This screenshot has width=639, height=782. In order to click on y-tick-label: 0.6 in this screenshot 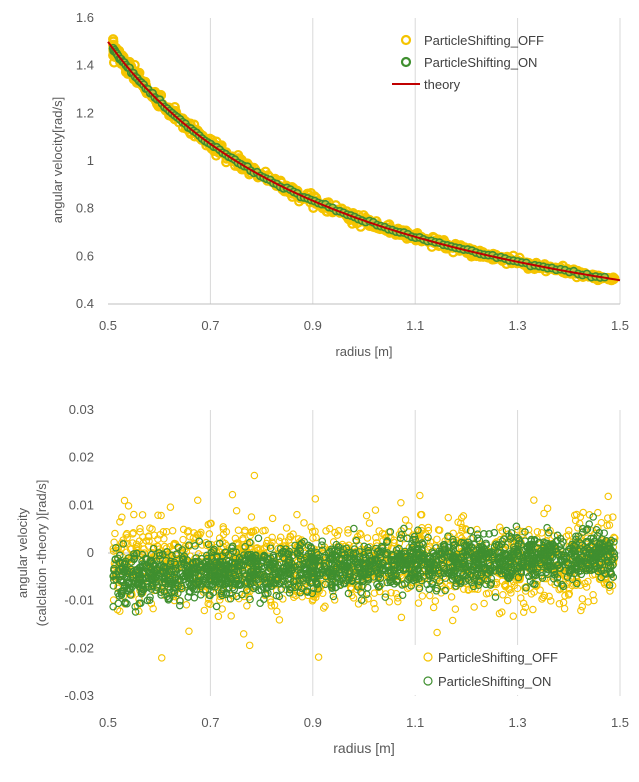, I will do `click(85, 255)`.